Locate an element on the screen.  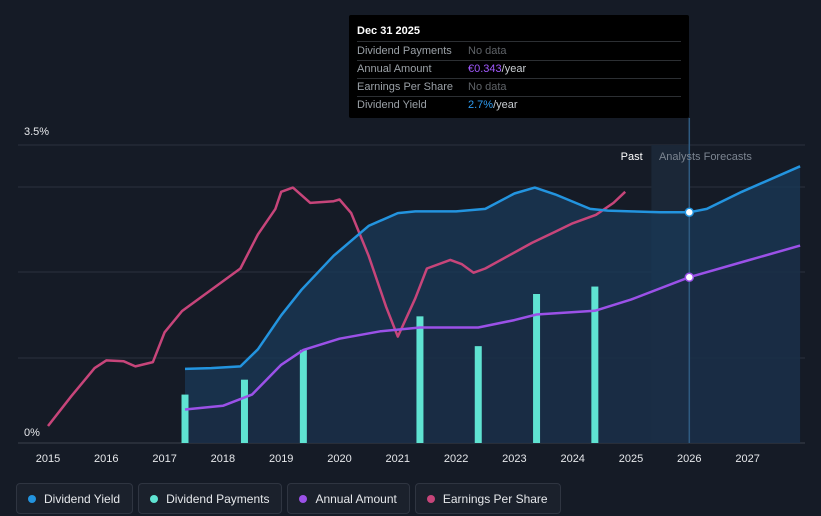
legend-label: Earnings Per Share is located at coordinates (495, 498).